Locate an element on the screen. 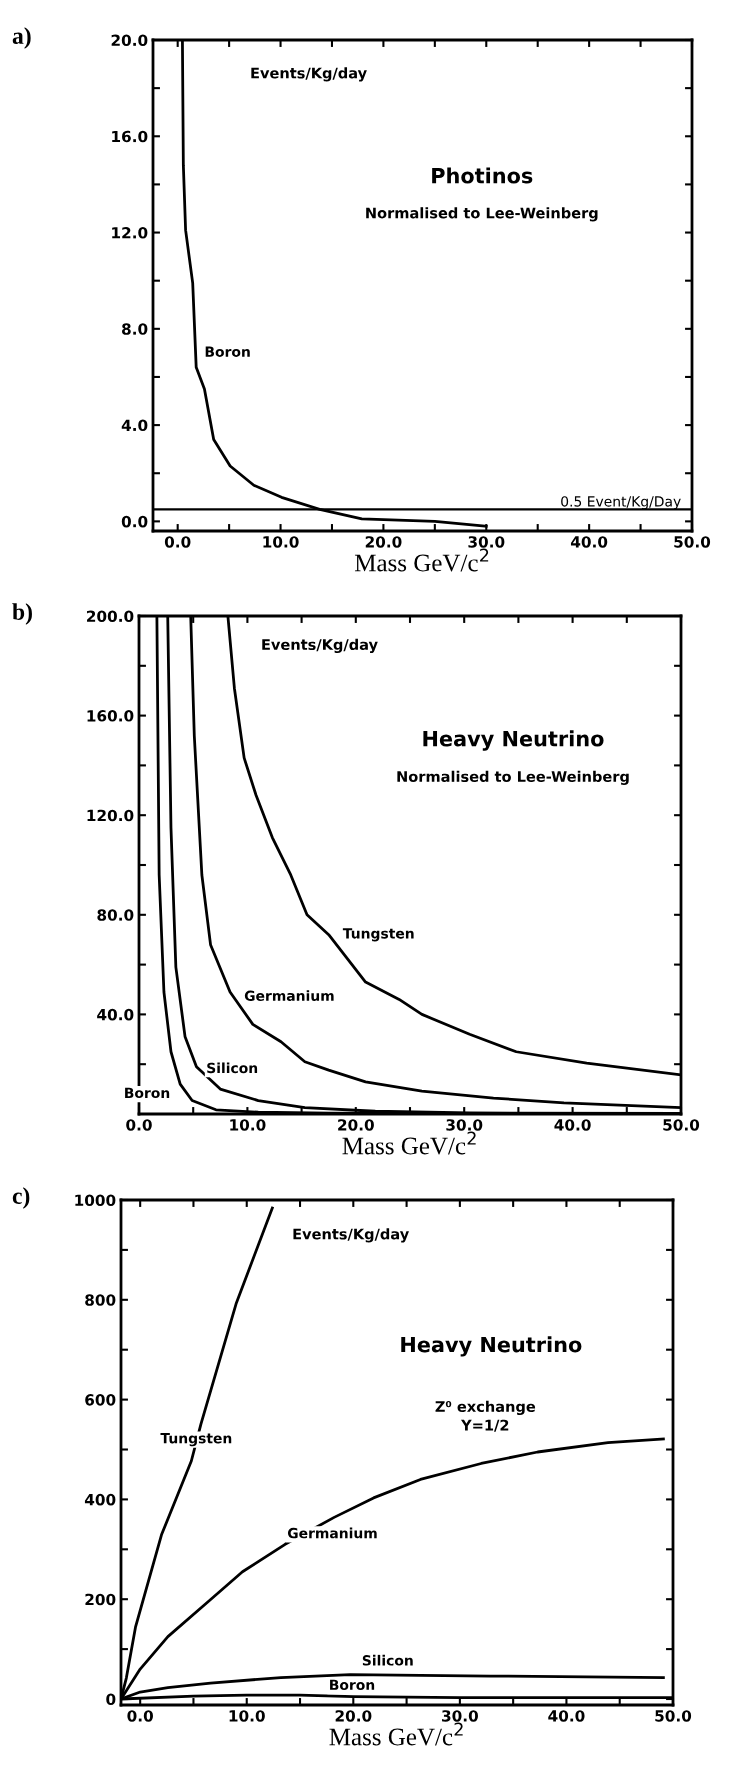  ref-line-label: 0.5 Event/Kg/Day is located at coordinates (621, 503).